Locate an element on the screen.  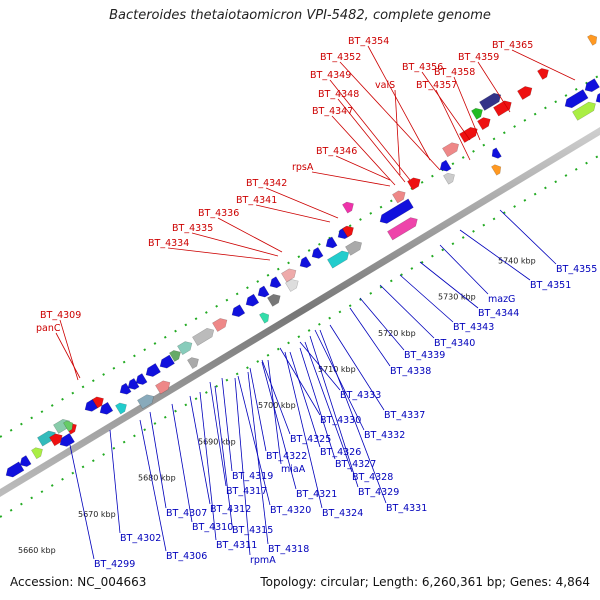
reverse-gene-label: rpmA is located at coordinates (263, 560).